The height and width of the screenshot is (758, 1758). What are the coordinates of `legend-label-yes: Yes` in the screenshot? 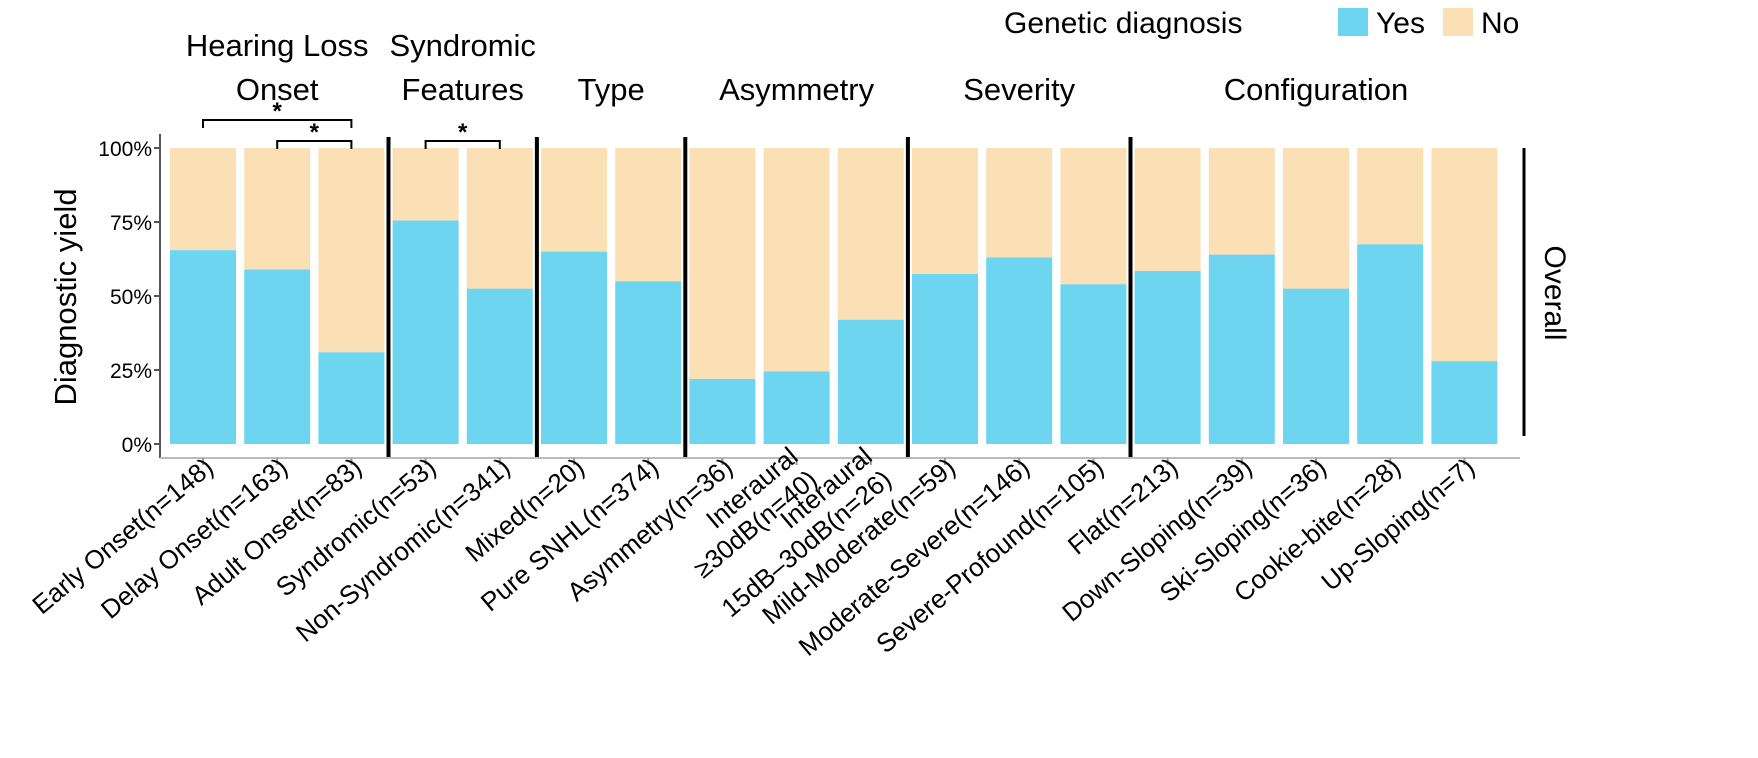 It's located at (1400, 23).